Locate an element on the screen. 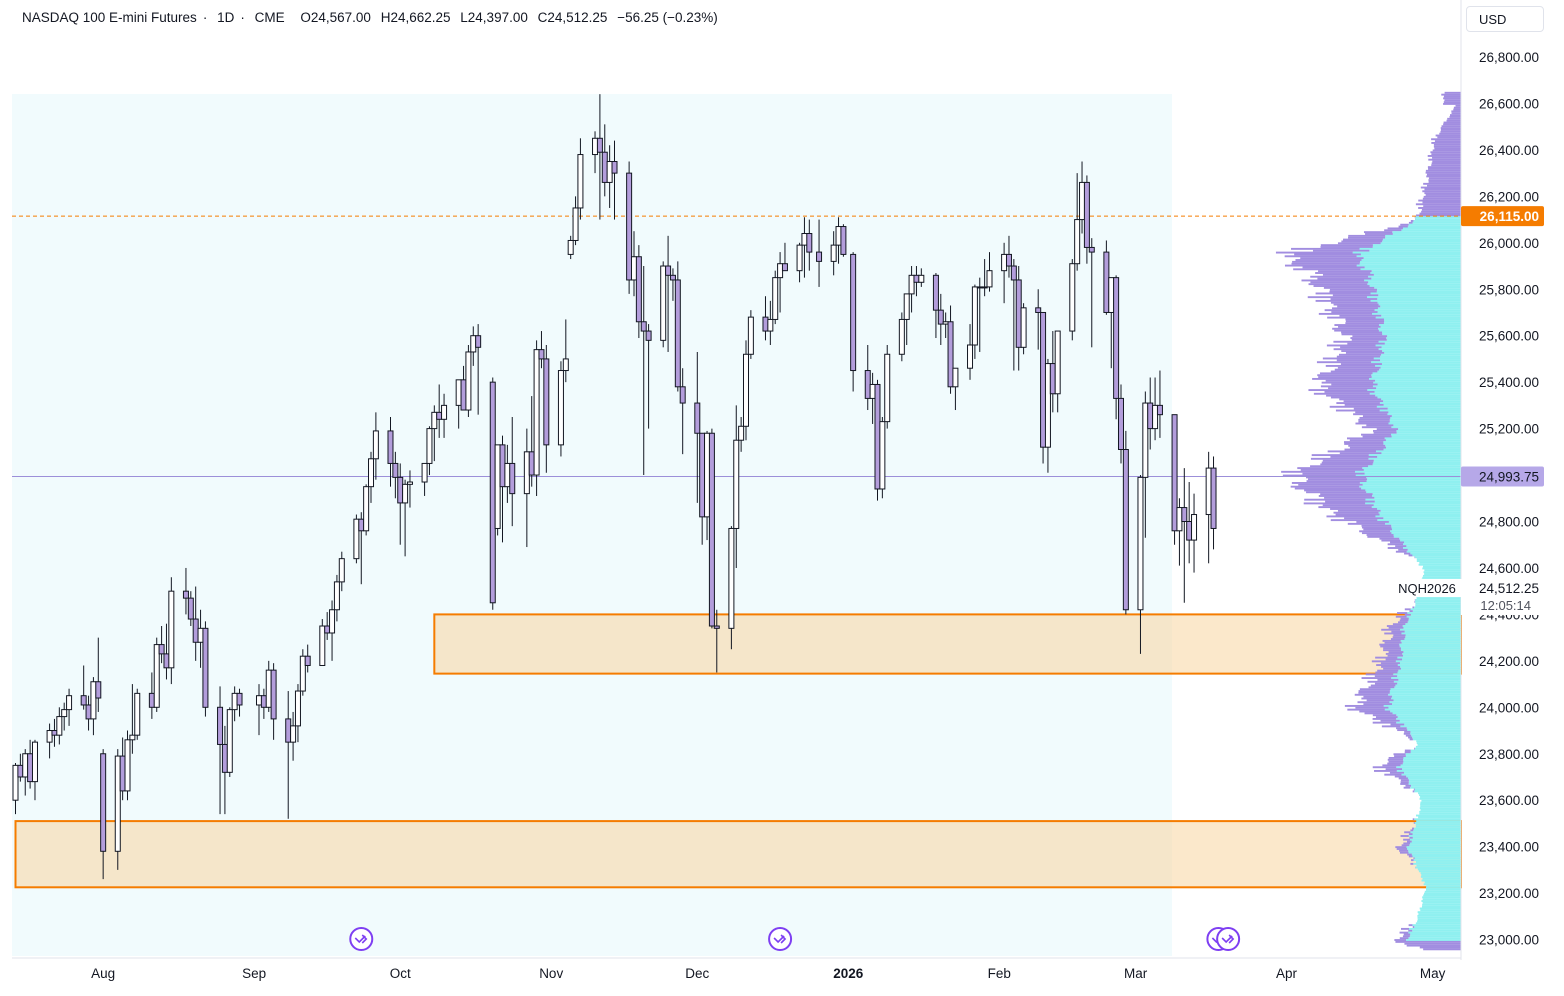  event-markers-layer is located at coordinates (795, 939).